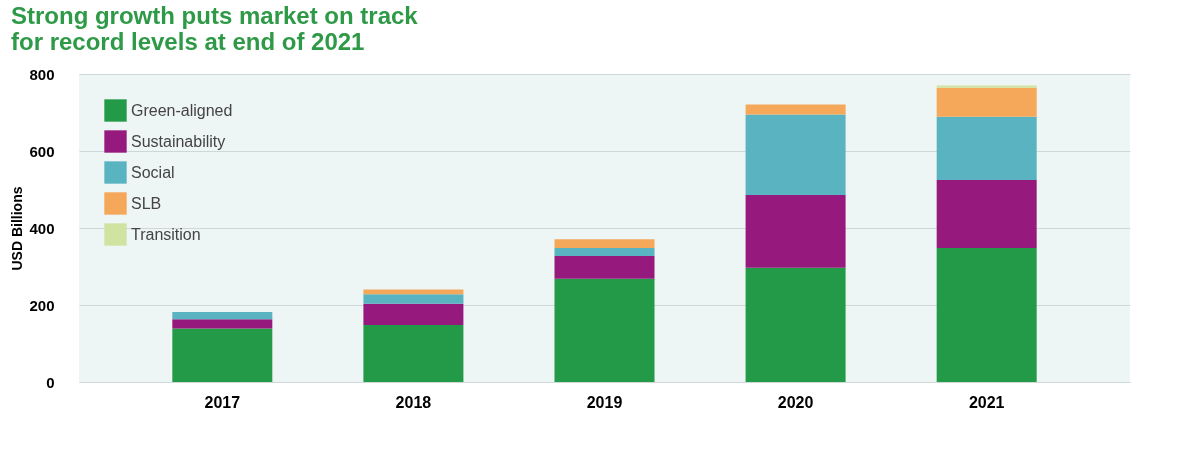 The width and height of the screenshot is (1184, 466). Describe the element at coordinates (178, 141) in the screenshot. I see `legend-label: Sustainability` at that location.